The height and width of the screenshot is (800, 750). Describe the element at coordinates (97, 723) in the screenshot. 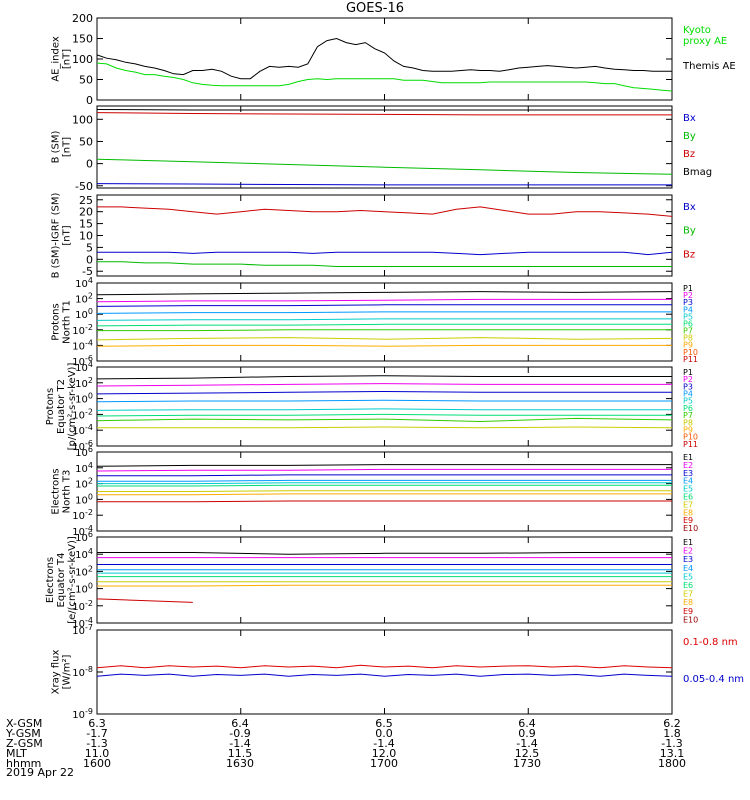

I see `footer-value: 6.3` at that location.